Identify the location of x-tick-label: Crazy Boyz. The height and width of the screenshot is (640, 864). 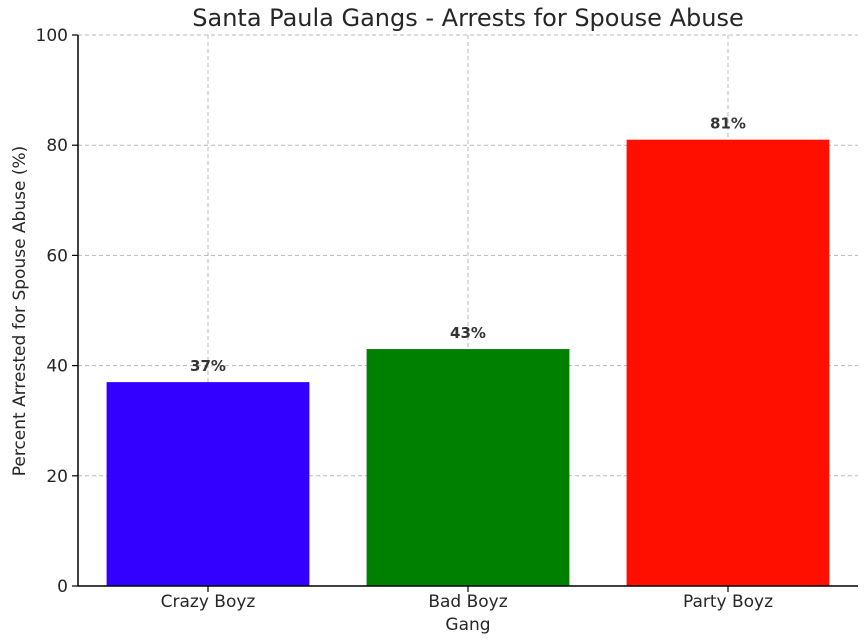
(208, 602).